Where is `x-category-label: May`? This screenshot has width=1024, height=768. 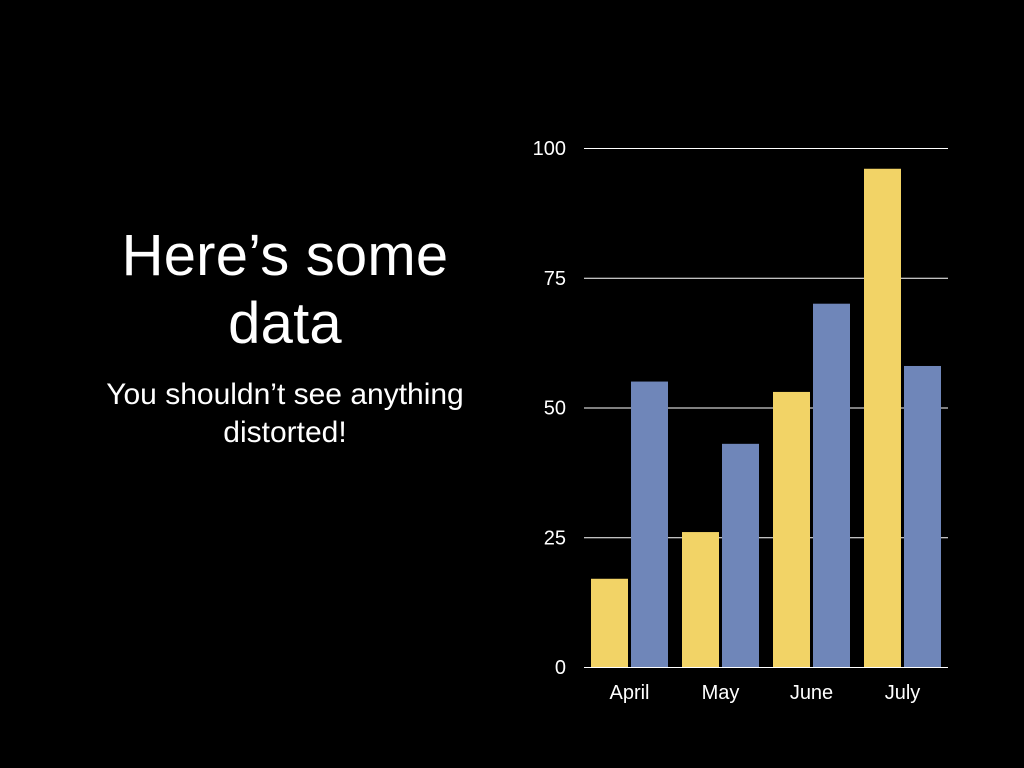 x-category-label: May is located at coordinates (721, 693).